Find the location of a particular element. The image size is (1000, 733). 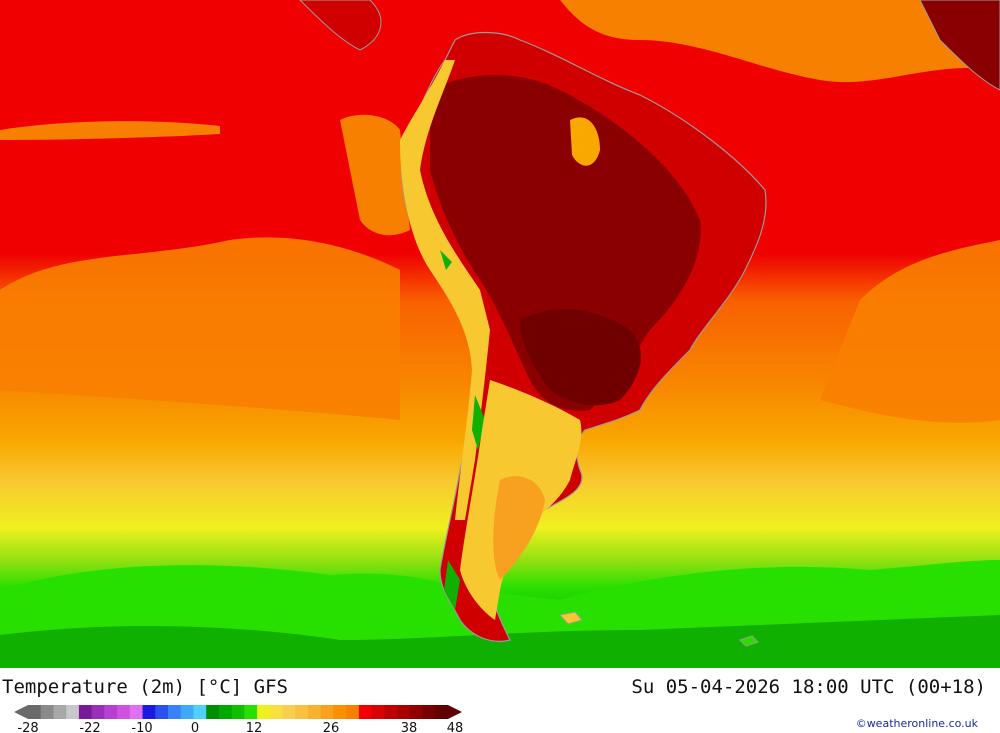

amazon-orange-patch is located at coordinates (585, 141).